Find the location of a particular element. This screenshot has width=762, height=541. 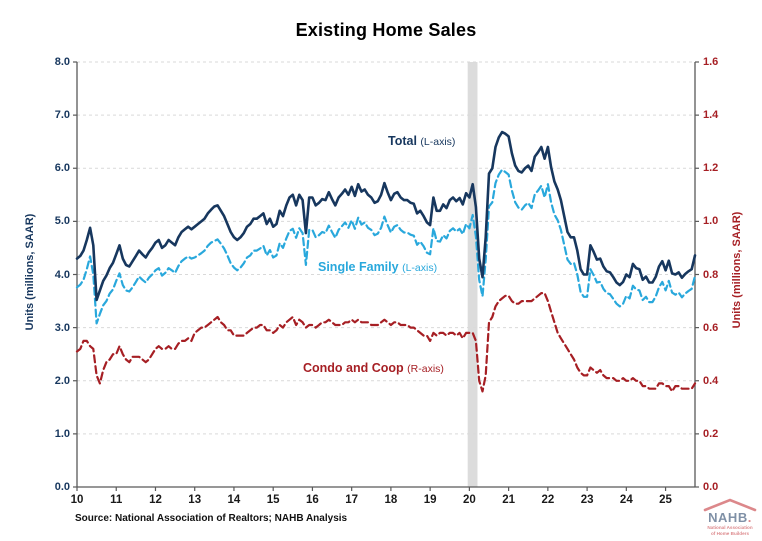

x-axis-tick-label: 10 is located at coordinates (77, 500).